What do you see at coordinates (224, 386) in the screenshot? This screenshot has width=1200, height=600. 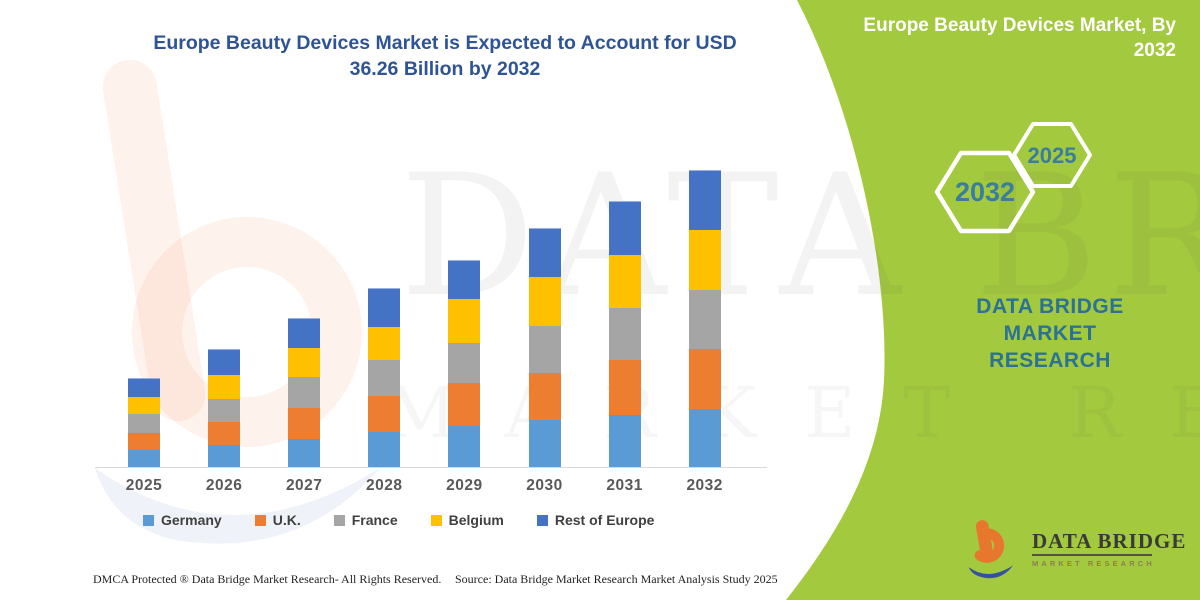 I see `bar-segment-belgium-2026` at bounding box center [224, 386].